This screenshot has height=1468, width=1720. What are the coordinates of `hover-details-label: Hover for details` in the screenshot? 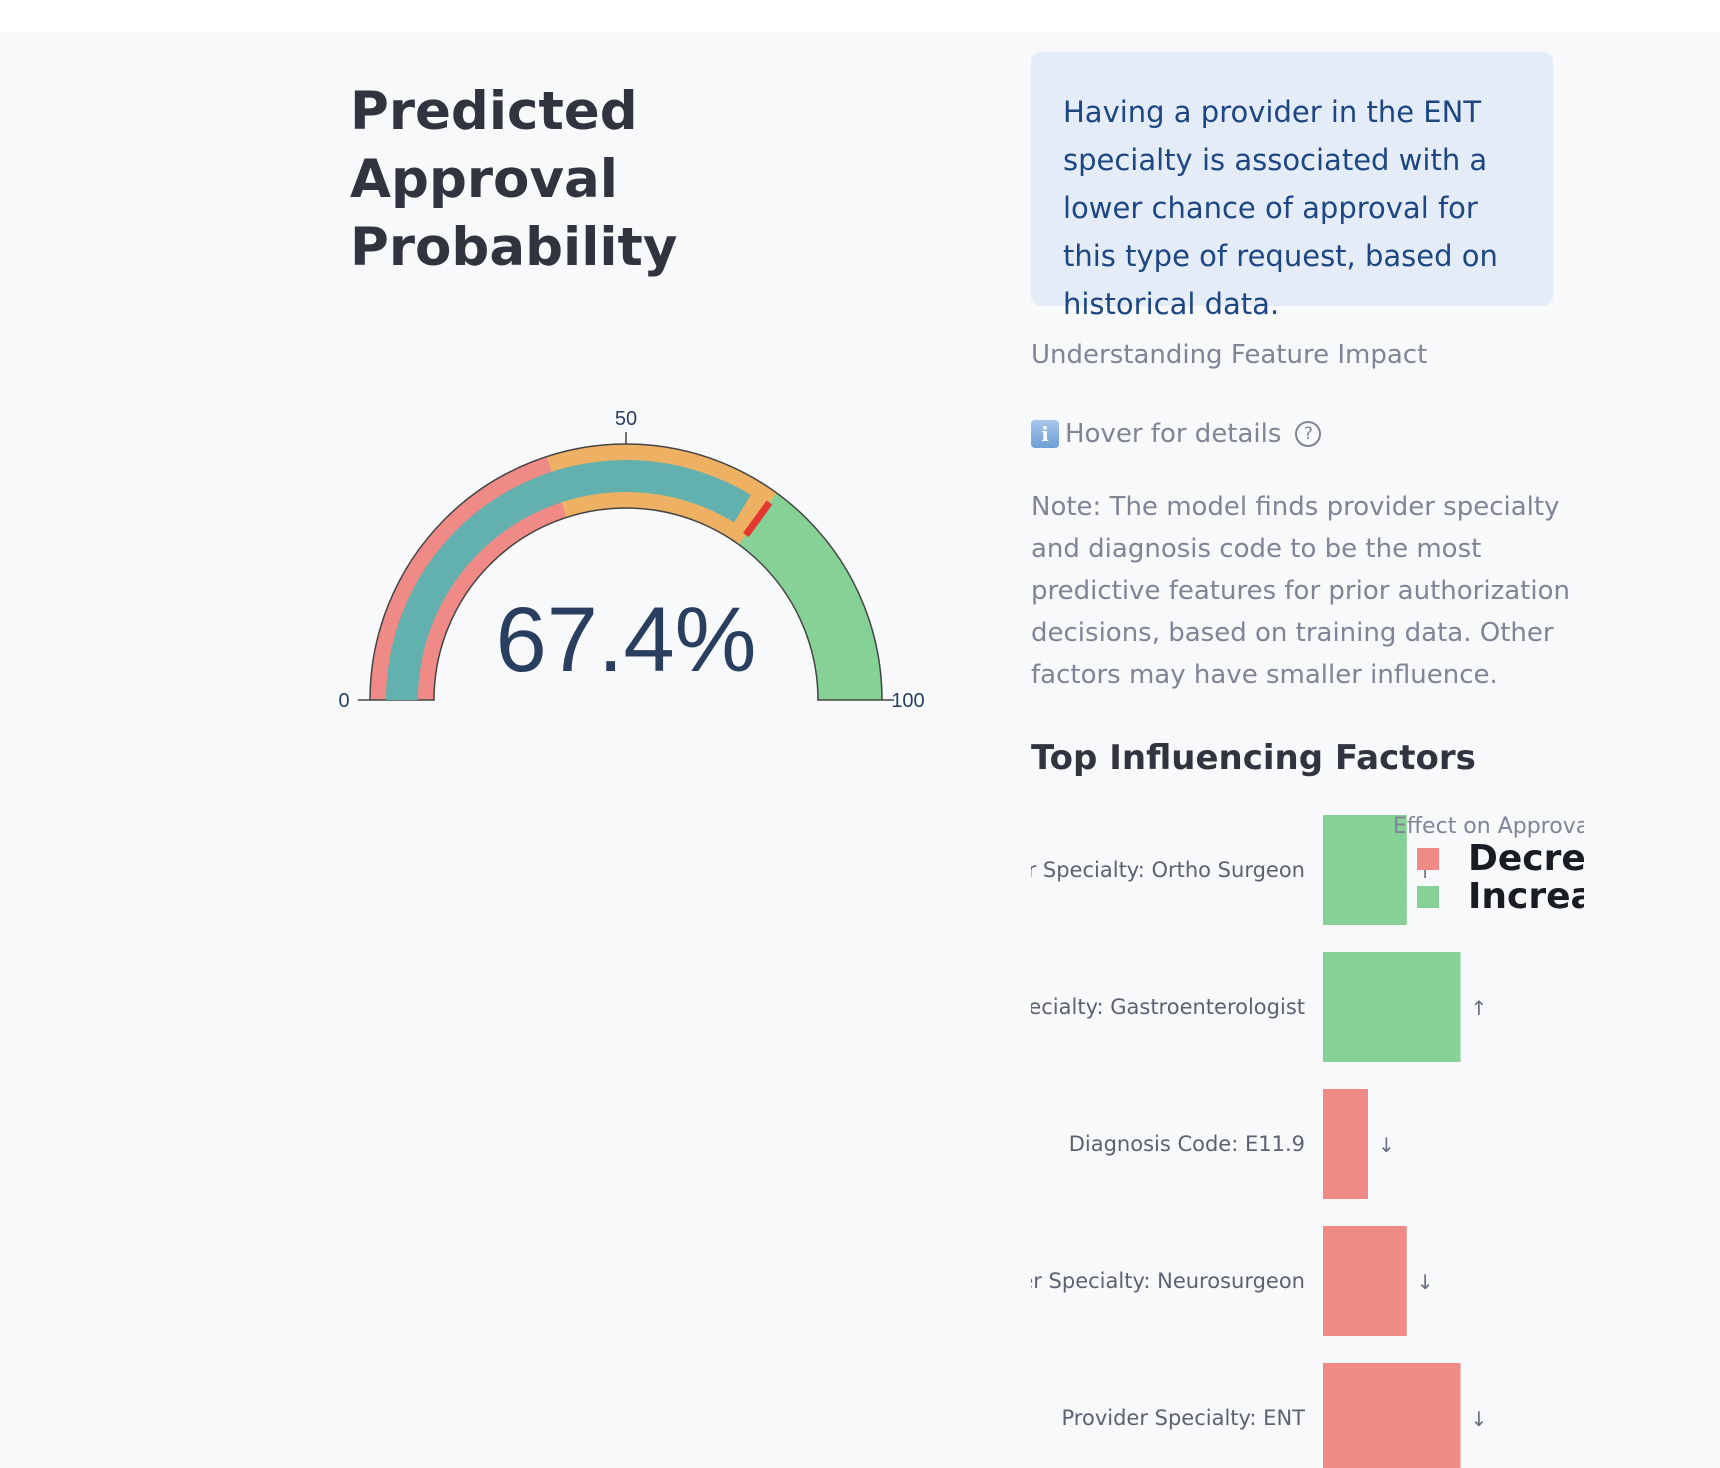 It's located at (1173, 434).